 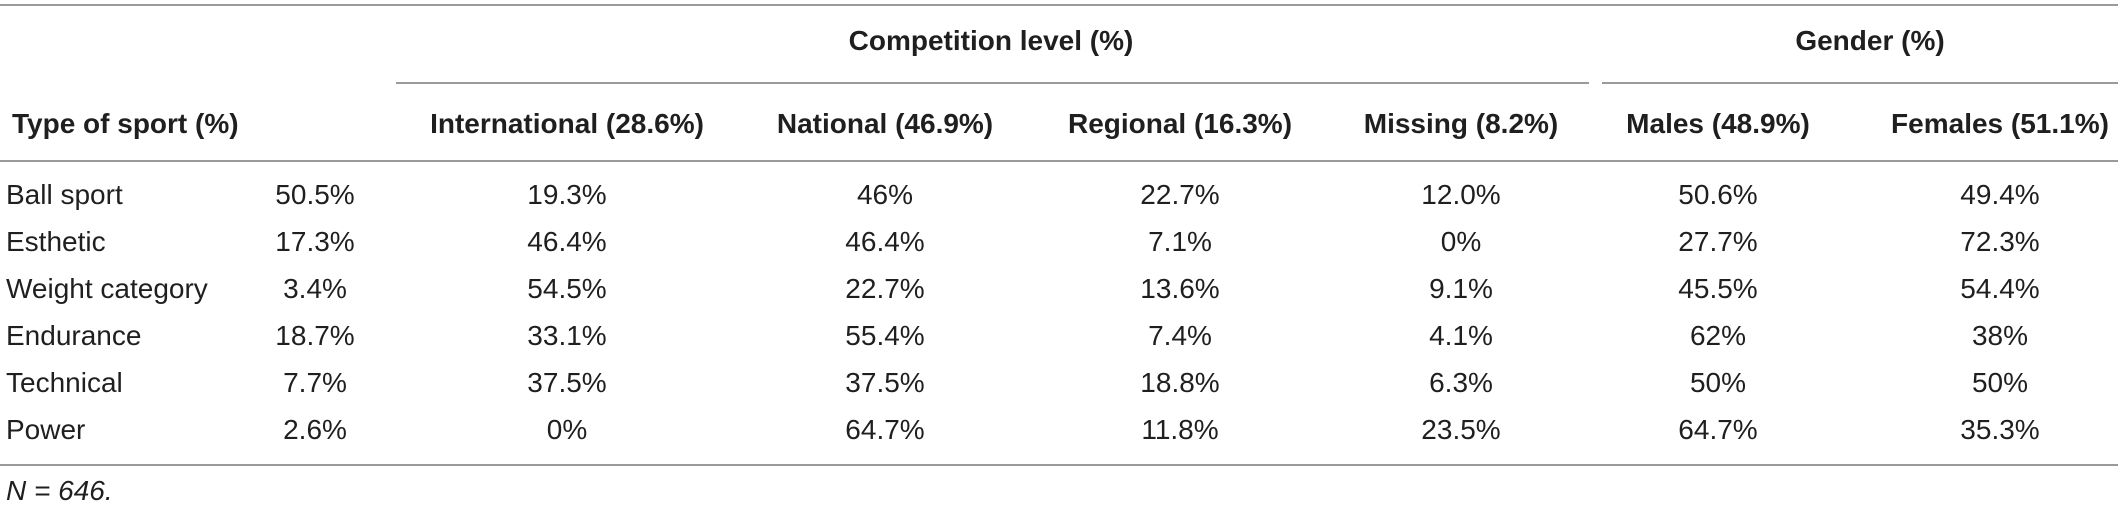 What do you see at coordinates (315, 241) in the screenshot?
I see `cell-sport-pct: 17.3%` at bounding box center [315, 241].